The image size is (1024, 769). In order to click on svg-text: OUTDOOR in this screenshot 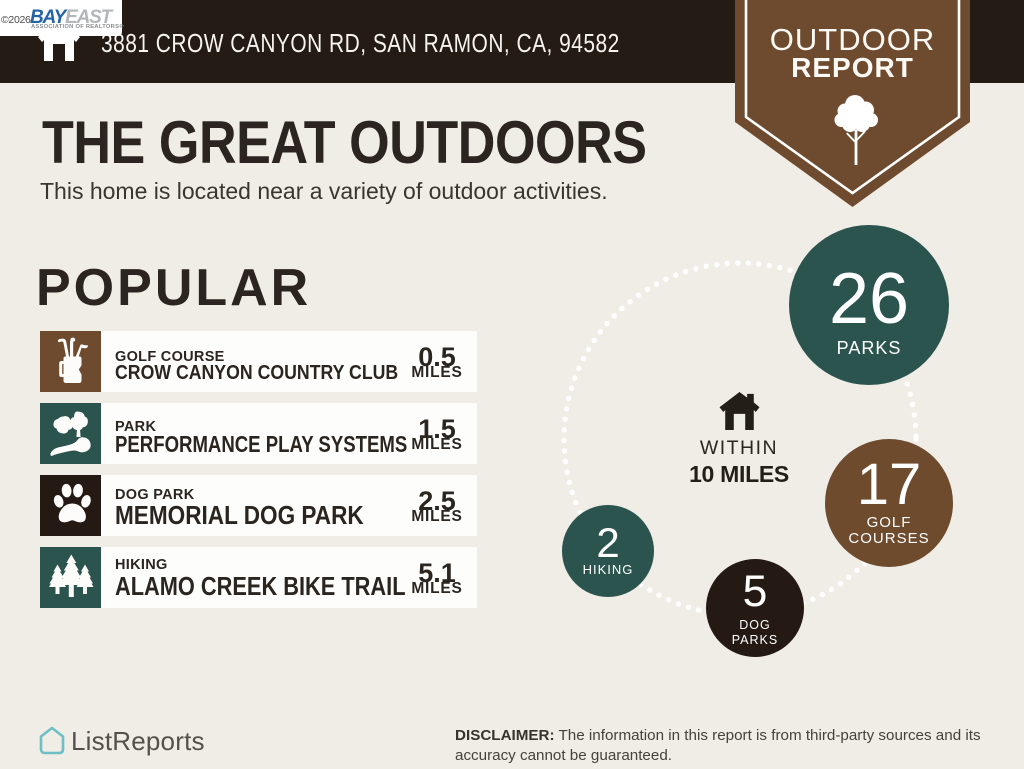, I will do `click(852, 39)`.